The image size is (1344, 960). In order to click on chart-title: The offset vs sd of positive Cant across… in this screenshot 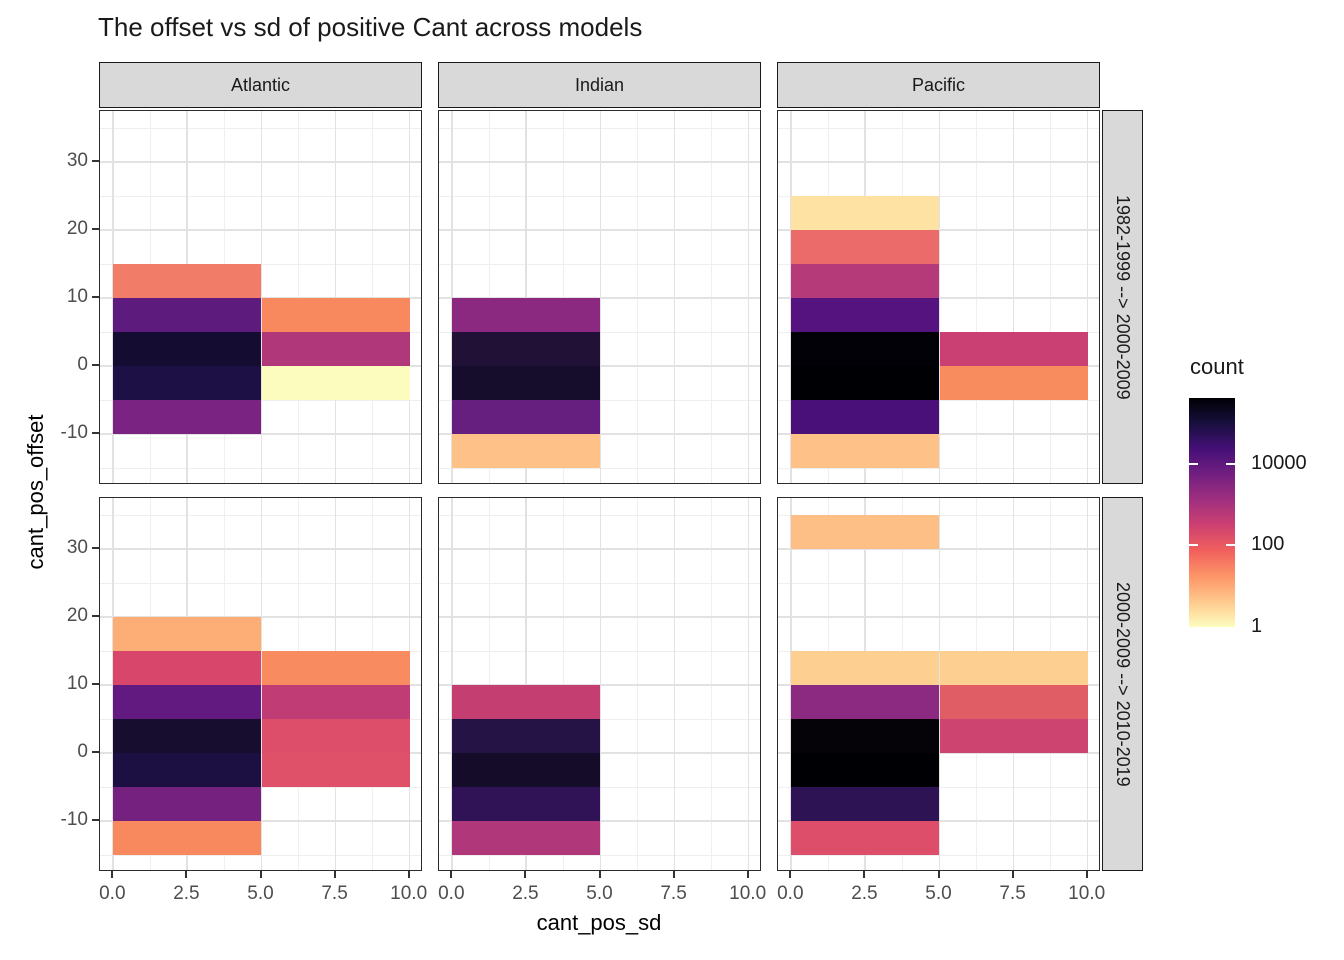, I will do `click(370, 27)`.